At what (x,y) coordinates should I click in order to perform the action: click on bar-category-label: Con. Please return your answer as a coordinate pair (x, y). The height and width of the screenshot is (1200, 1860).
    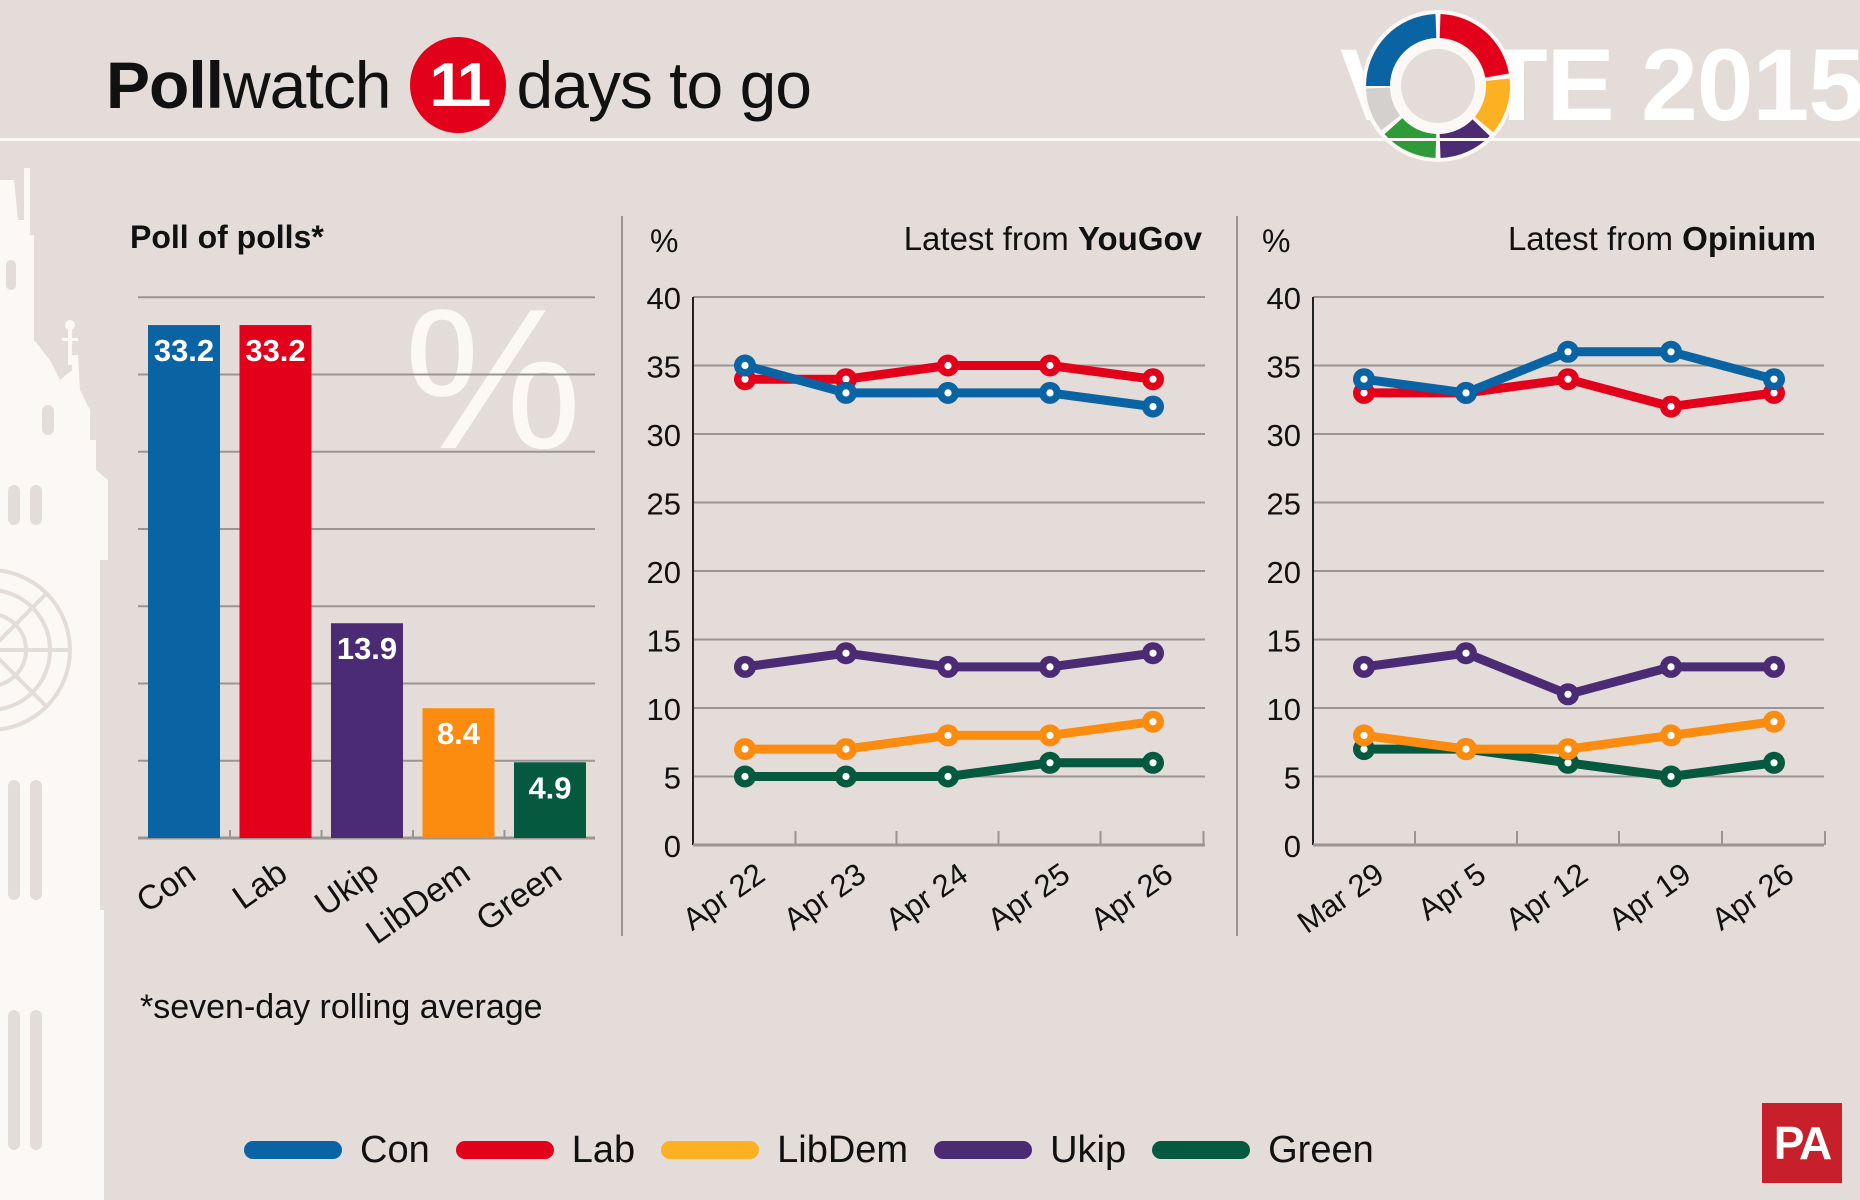
    Looking at the image, I should click on (166, 886).